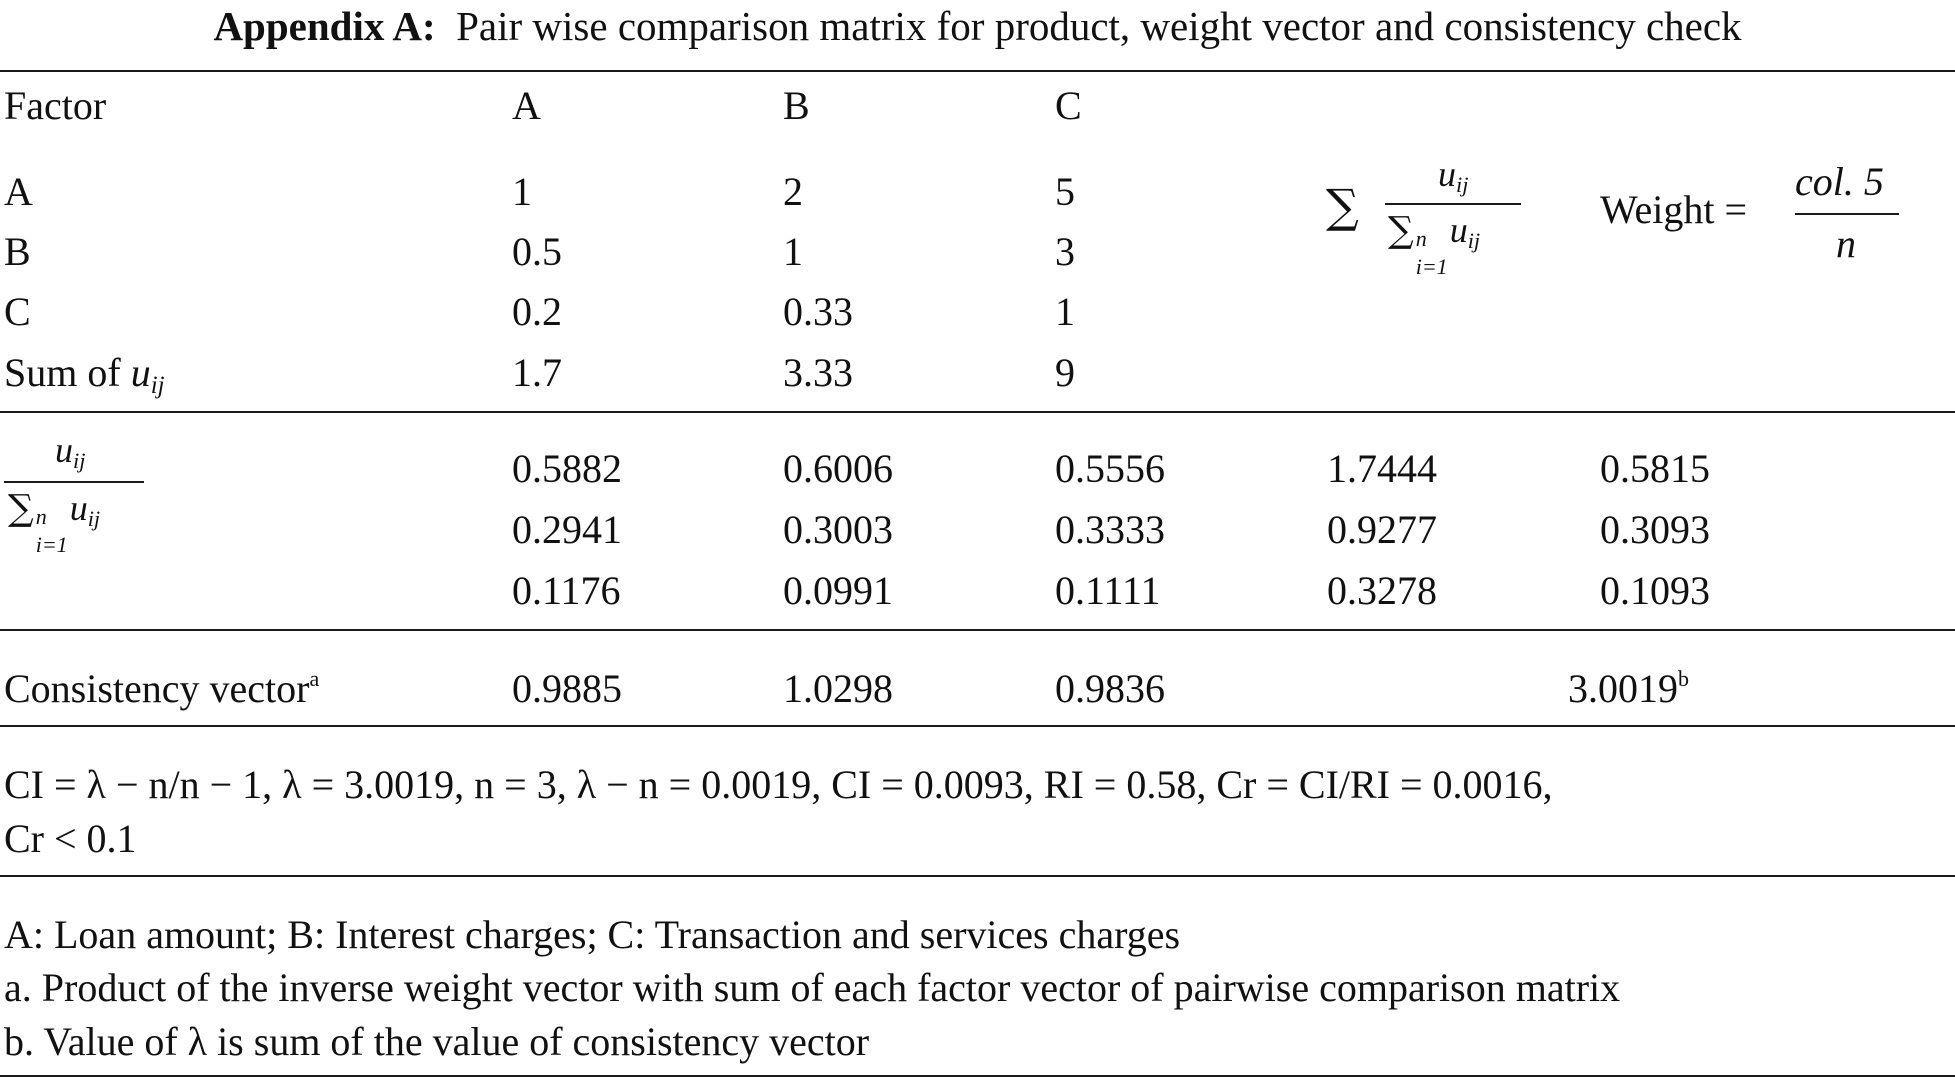 This screenshot has width=1955, height=1080. Describe the element at coordinates (1839, 181) in the screenshot. I see `weight-numerator: col. 5` at that location.